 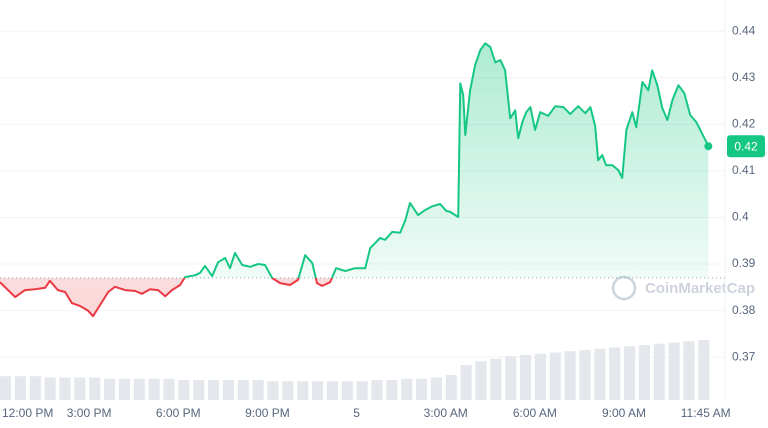 I want to click on x-tick-label: 11:45 AM, so click(x=706, y=413).